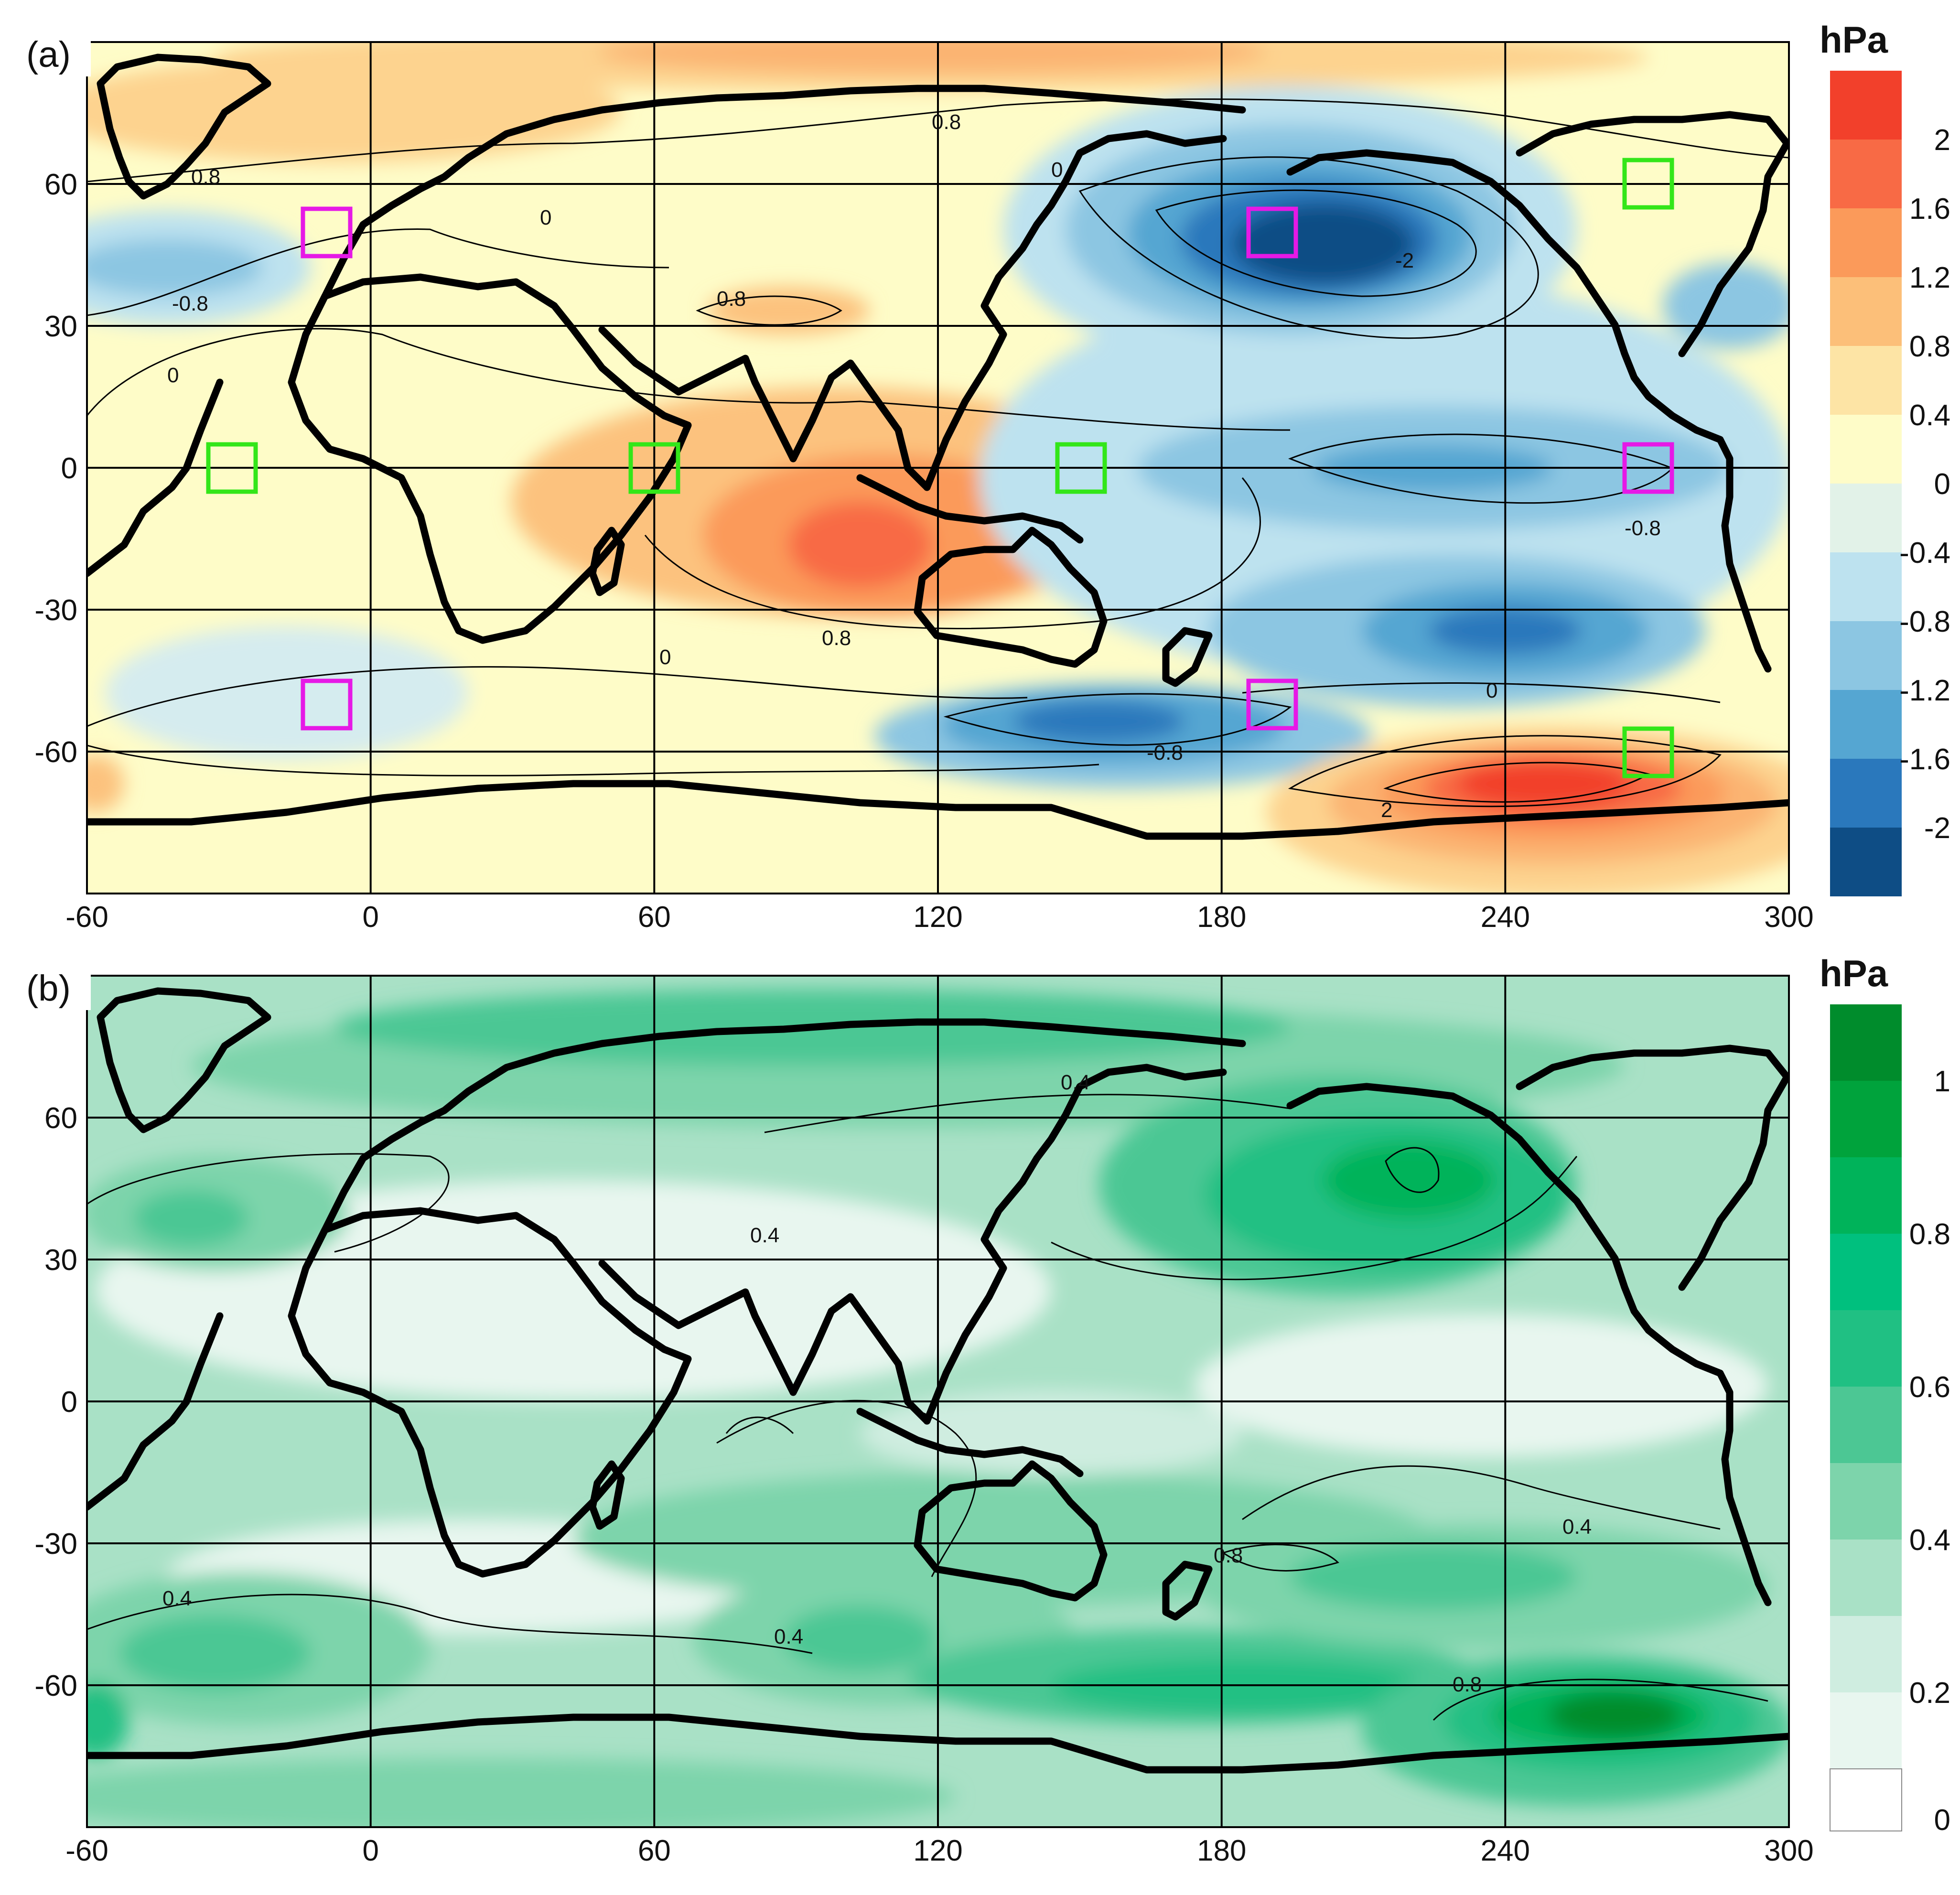 This screenshot has width=1960, height=1895. Describe the element at coordinates (1930, 209) in the screenshot. I see `colorbar-level: 1.6` at that location.